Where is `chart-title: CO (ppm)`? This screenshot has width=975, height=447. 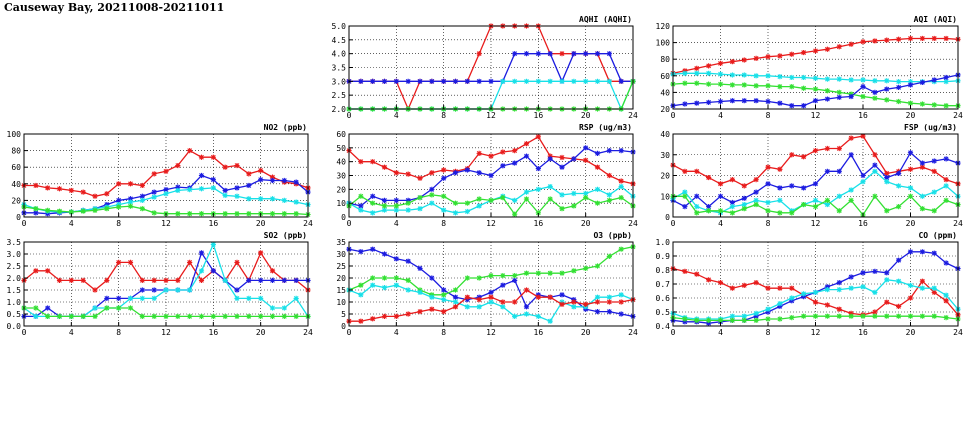 chart-title: CO (ppm) is located at coordinates (937, 235).